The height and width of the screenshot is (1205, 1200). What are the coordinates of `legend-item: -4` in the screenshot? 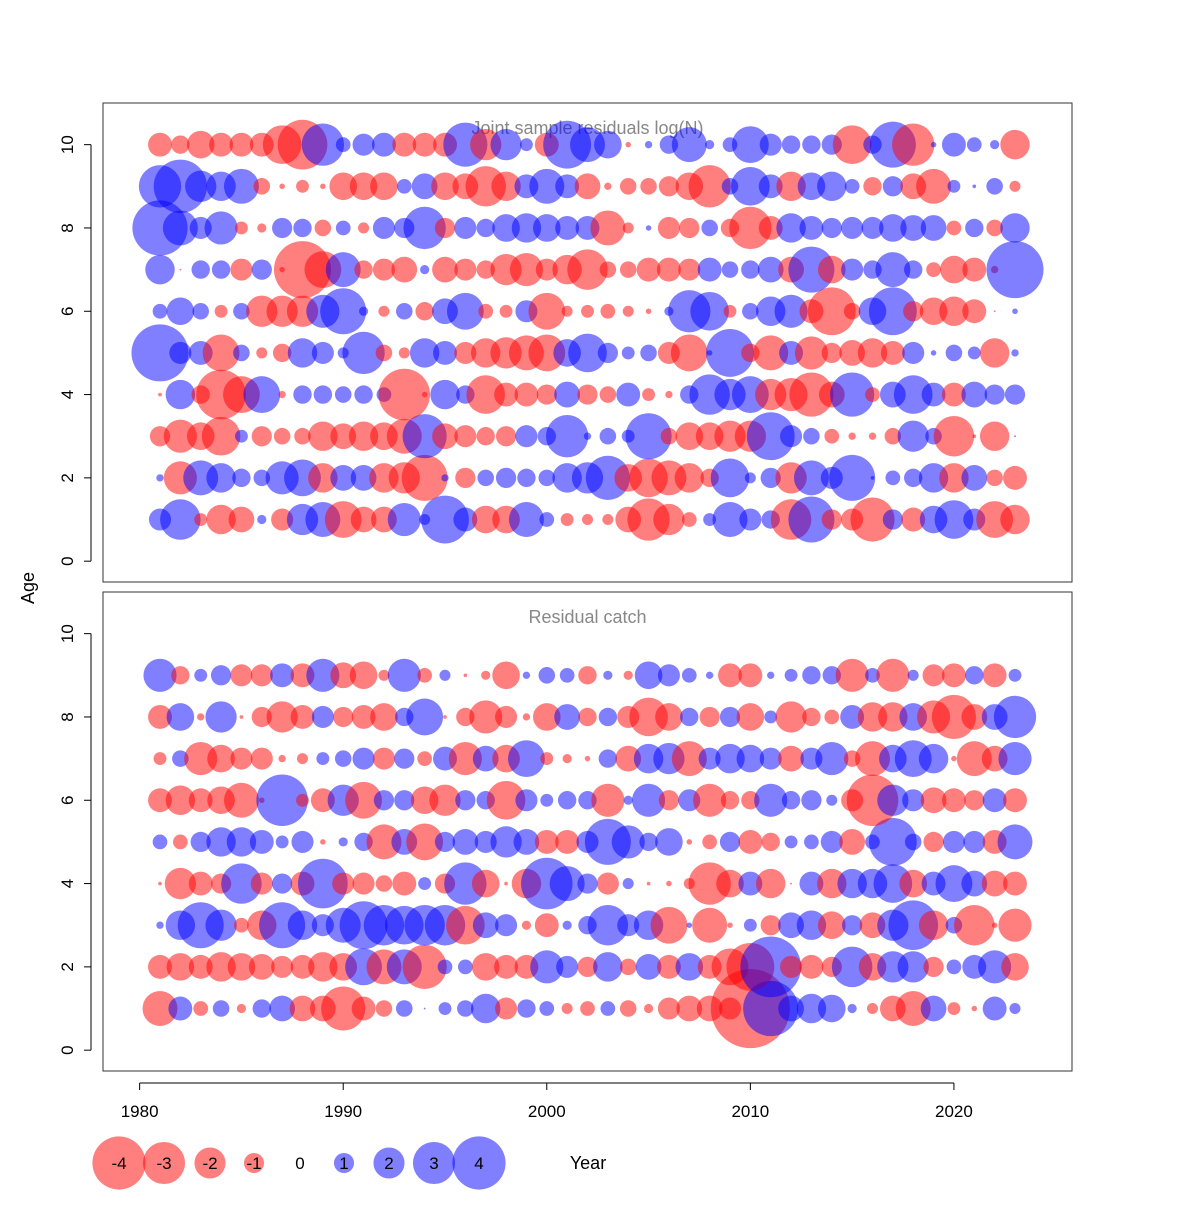 It's located at (119, 1163).